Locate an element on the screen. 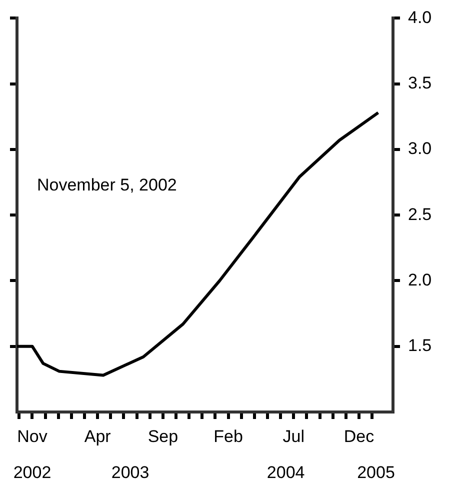 This screenshot has height=486, width=459. y-tick-label: 2.5 is located at coordinates (420, 214).